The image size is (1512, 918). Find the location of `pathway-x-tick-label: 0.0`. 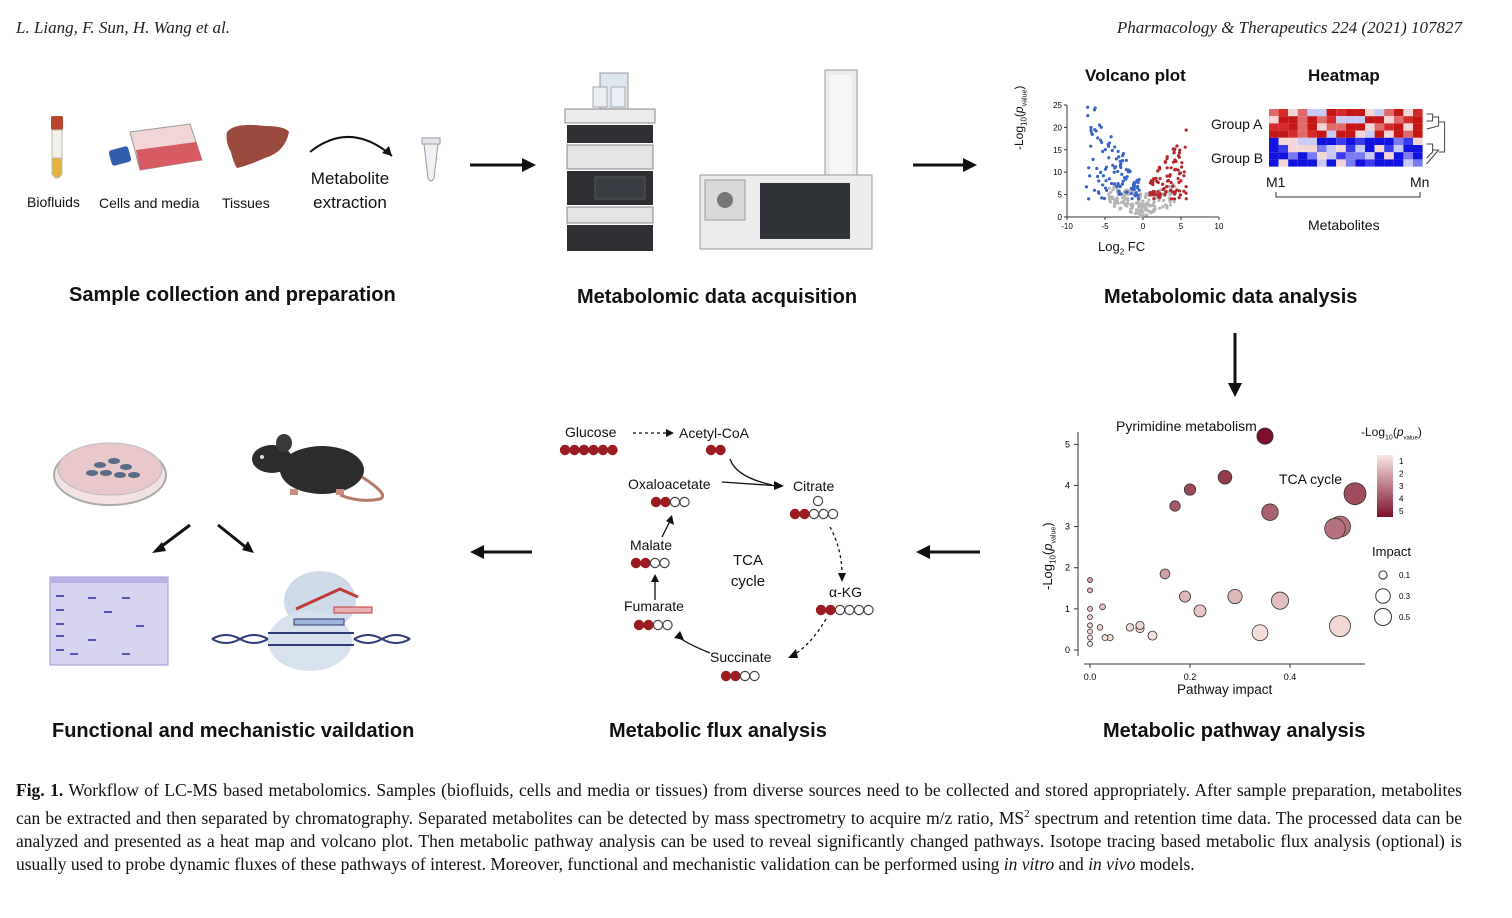

pathway-x-tick-label: 0.0 is located at coordinates (1090, 677).